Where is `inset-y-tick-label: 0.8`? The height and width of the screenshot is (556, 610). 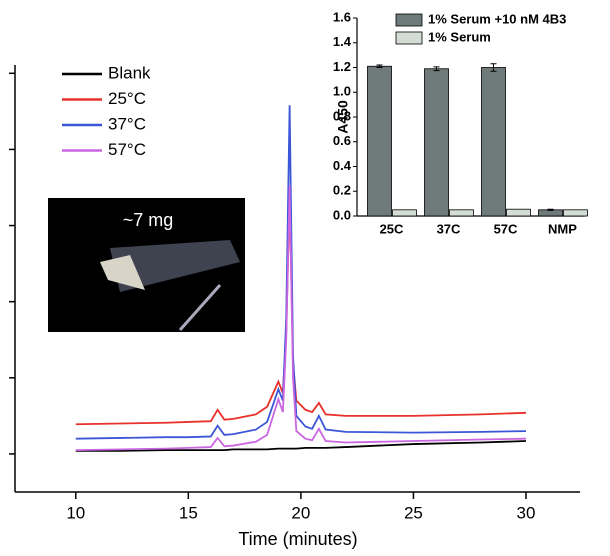 inset-y-tick-label: 0.8 is located at coordinates (342, 115).